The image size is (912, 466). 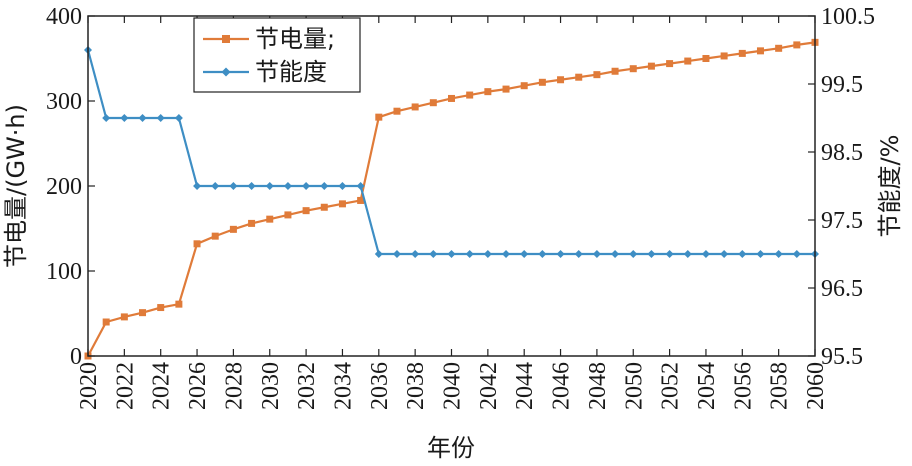 I want to click on x-tick-label: 2052, so click(x=671, y=386).